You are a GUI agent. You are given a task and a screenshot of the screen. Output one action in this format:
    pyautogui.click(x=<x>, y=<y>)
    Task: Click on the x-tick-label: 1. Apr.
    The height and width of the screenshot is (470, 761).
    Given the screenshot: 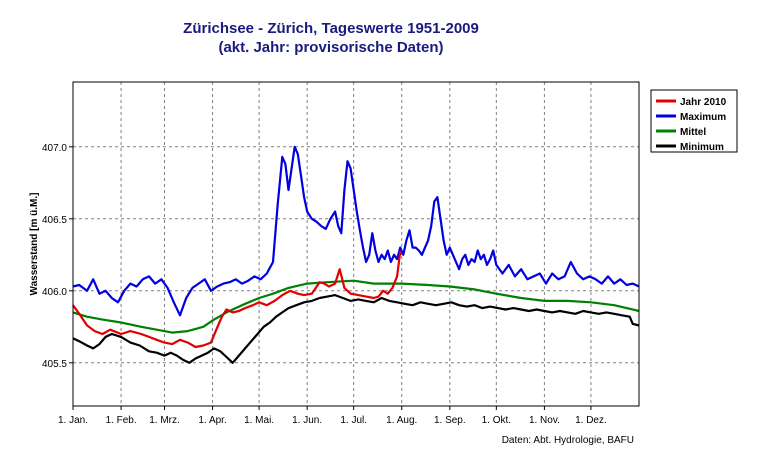 What is the action you would take?
    pyautogui.click(x=212, y=420)
    